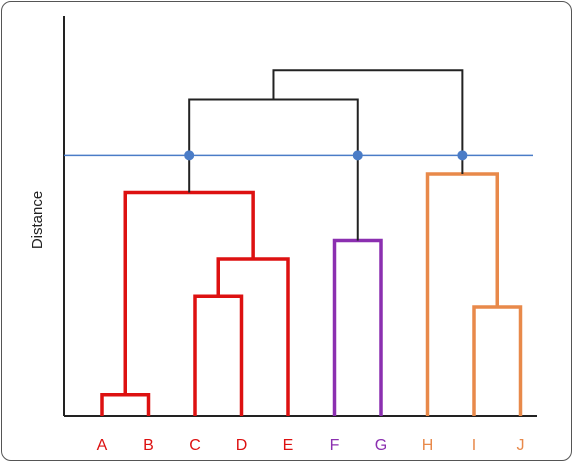  Describe the element at coordinates (189, 292) in the screenshot. I see `link-AB-CDE` at that location.